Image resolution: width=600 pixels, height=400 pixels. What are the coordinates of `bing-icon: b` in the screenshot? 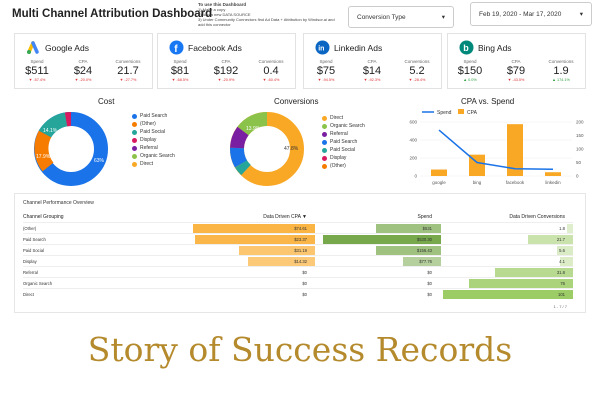 It's located at (466, 47).